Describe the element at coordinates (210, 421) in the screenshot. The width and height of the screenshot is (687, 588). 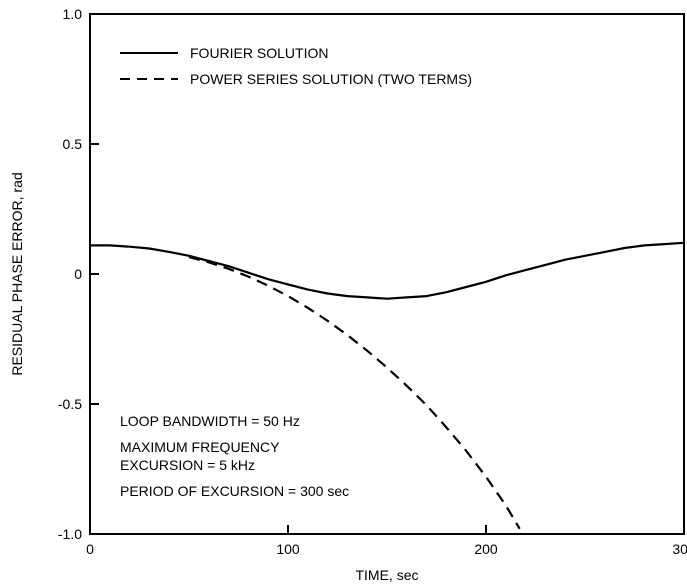
I see `annotation-loop-bandwidth: LOOP BANDWIDTH = 50 Hz` at that location.